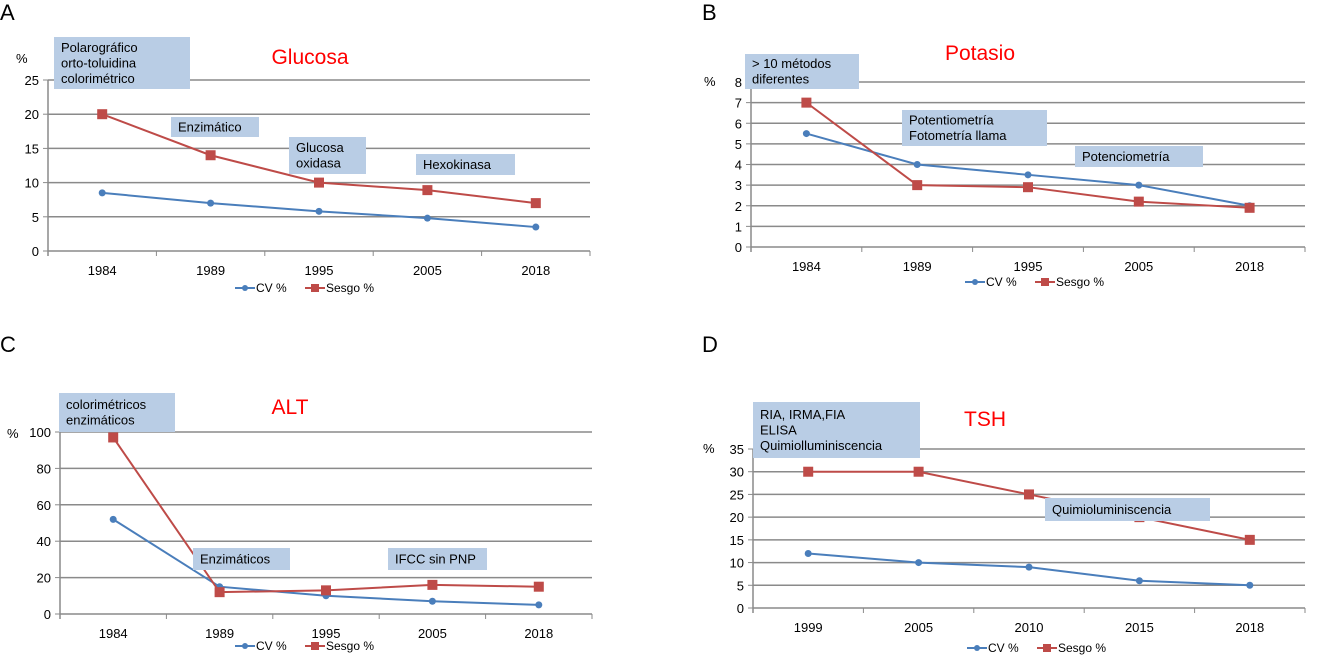 The width and height of the screenshot is (1321, 659). I want to click on annotation-text: RIA, IRMA,FIA, so click(803, 414).